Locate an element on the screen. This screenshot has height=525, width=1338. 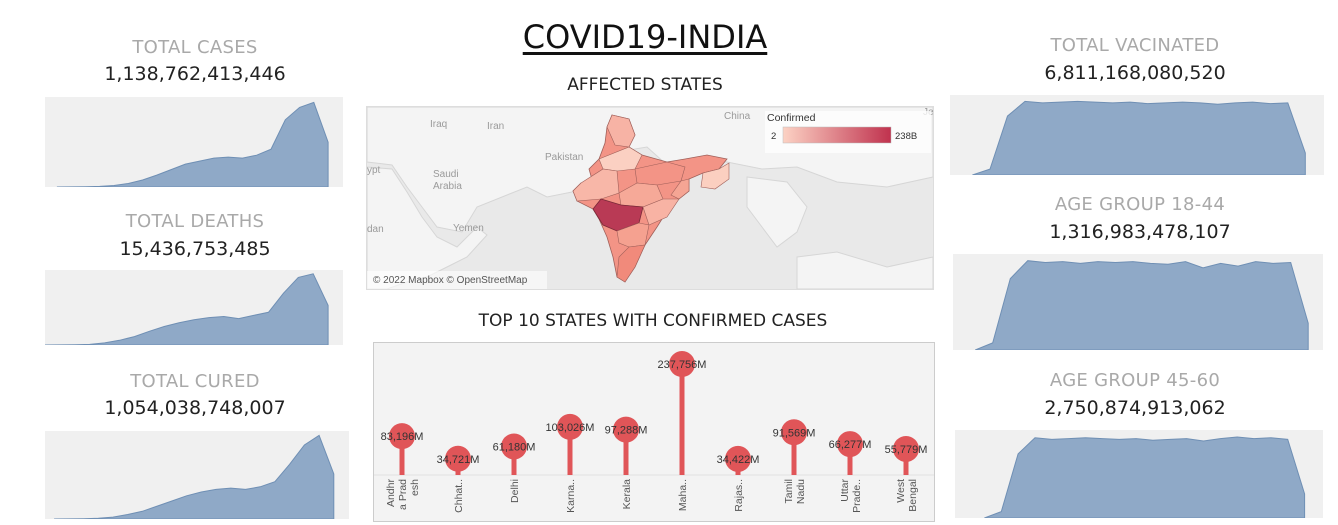
lollipop-category-line: Kerala is located at coordinates (627, 494).